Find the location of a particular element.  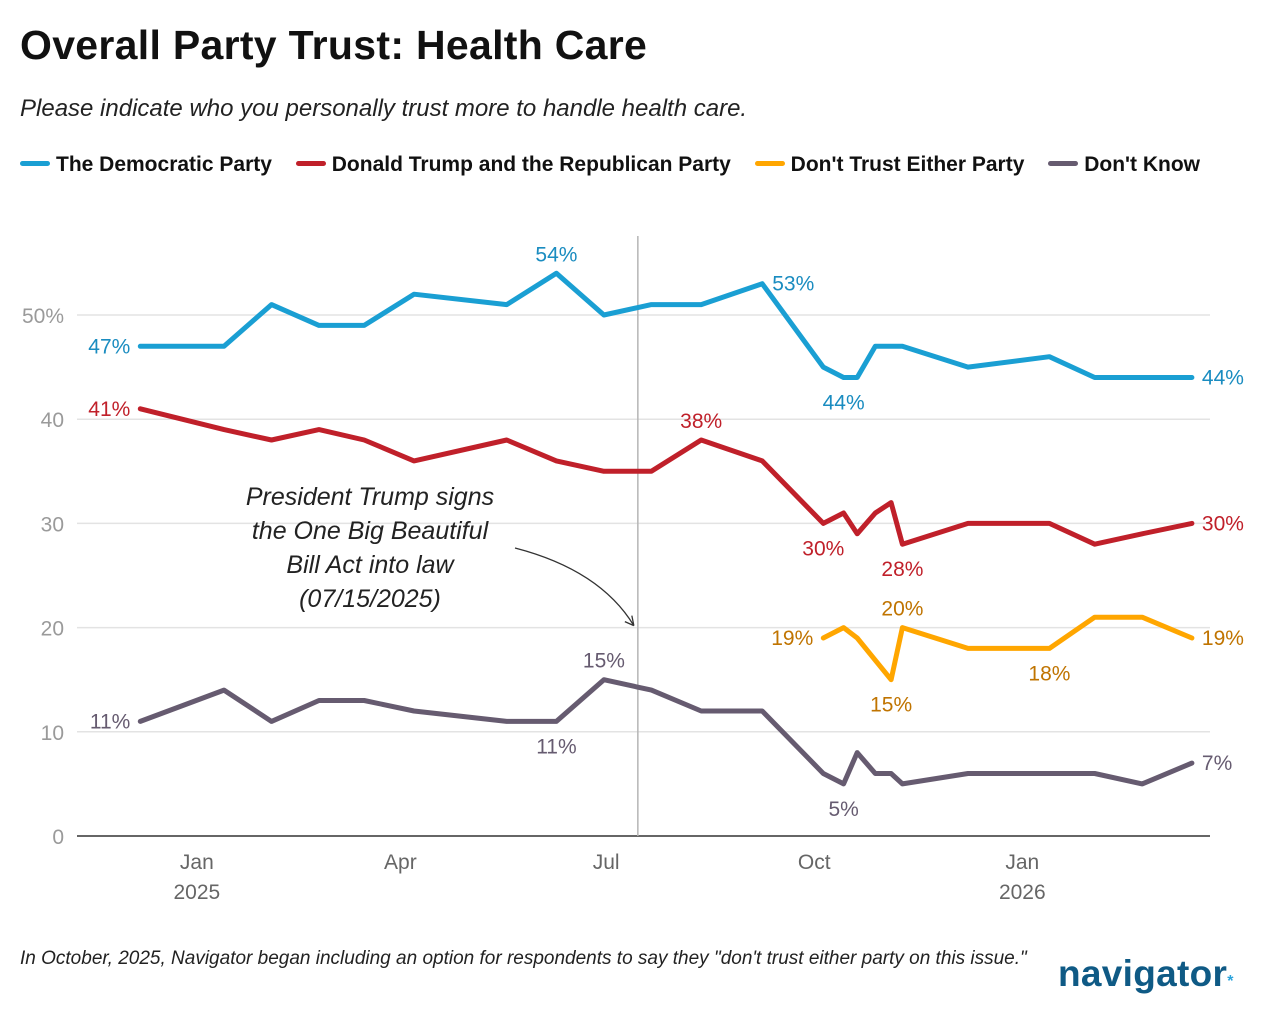

data-label: 5% is located at coordinates (843, 809).